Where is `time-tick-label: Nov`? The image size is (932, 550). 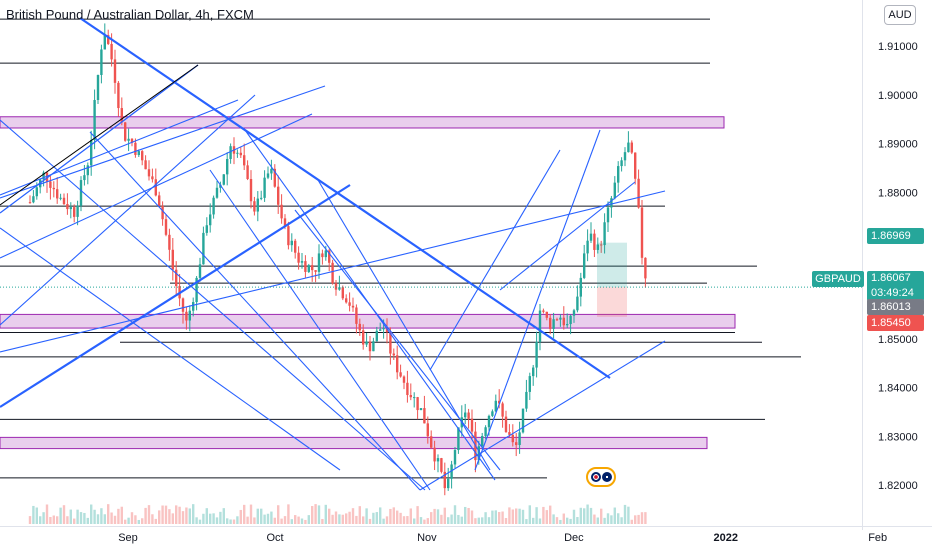
time-tick-label: Nov is located at coordinates (427, 538).